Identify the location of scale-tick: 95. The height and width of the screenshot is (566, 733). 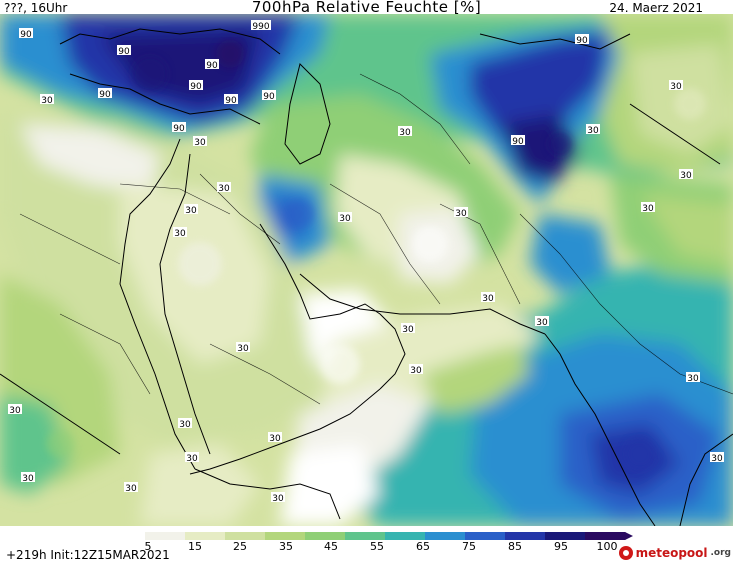
(561, 546).